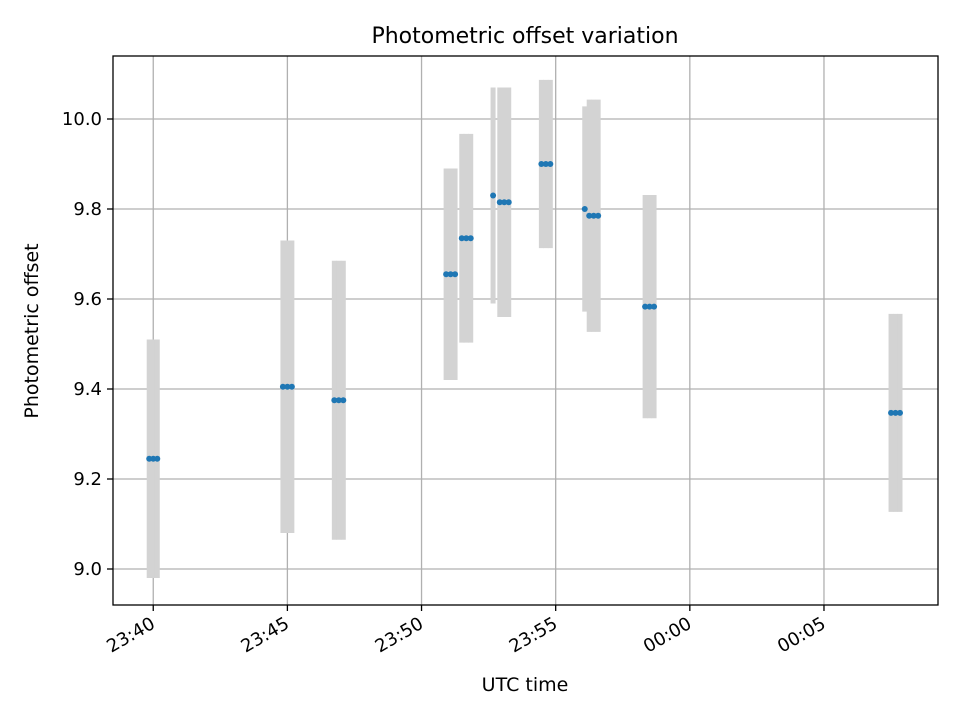 This screenshot has width=960, height=720. What do you see at coordinates (87, 299) in the screenshot?
I see `y-tick-label: 9.6` at bounding box center [87, 299].